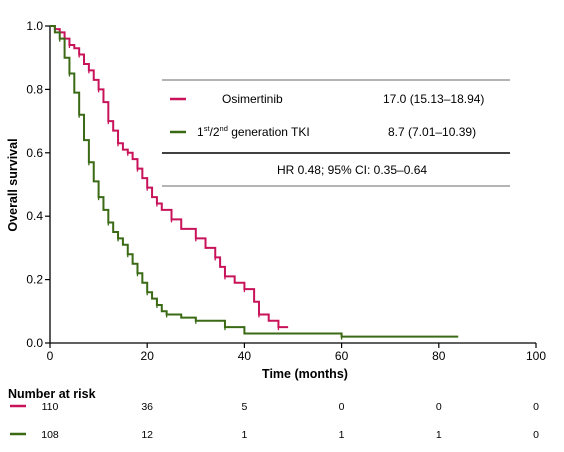 The image size is (564, 452). What do you see at coordinates (342, 356) in the screenshot?
I see `x-tick-label: 60` at bounding box center [342, 356].